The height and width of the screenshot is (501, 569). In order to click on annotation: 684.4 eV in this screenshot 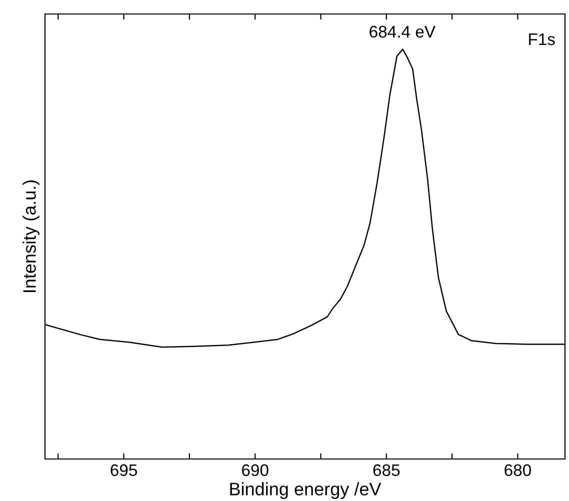, I will do `click(403, 32)`.